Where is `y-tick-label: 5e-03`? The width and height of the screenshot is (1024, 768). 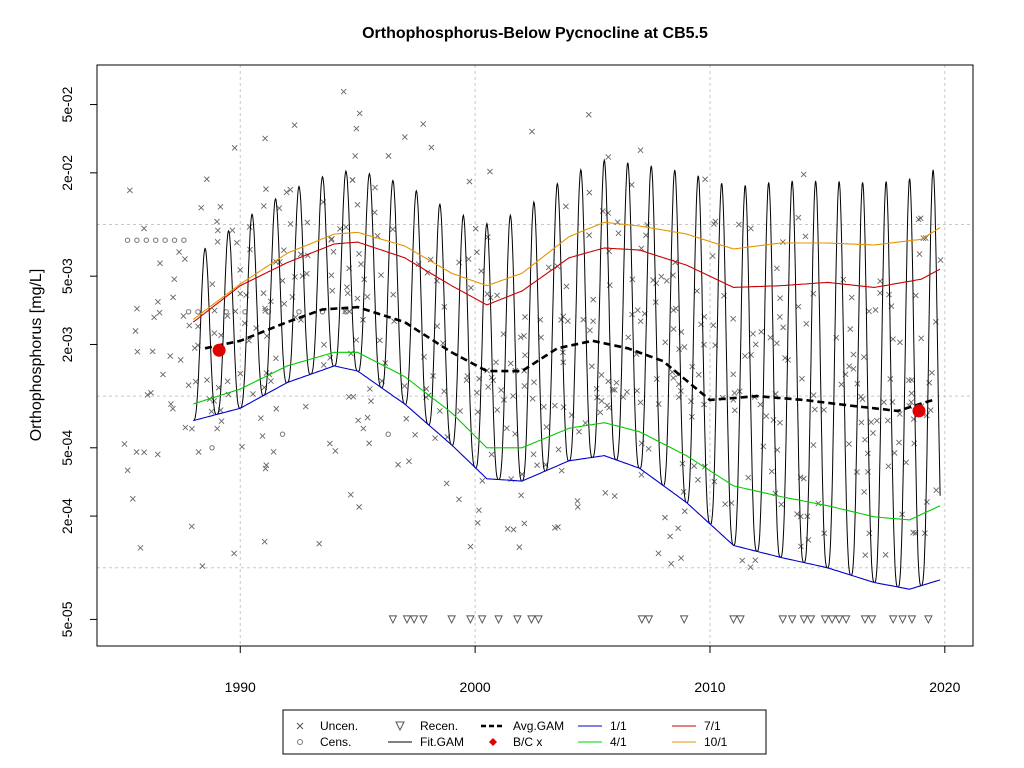 y-tick-label: 5e-03 is located at coordinates (67, 276).